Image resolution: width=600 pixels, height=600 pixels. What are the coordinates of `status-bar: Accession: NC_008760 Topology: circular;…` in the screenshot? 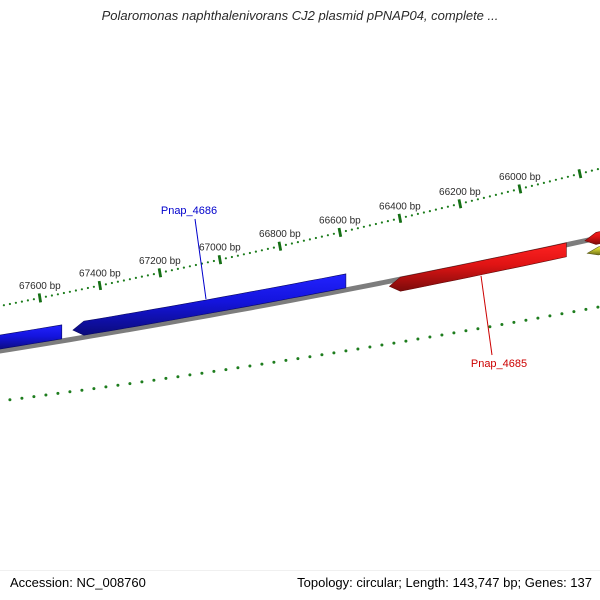 It's located at (300, 585).